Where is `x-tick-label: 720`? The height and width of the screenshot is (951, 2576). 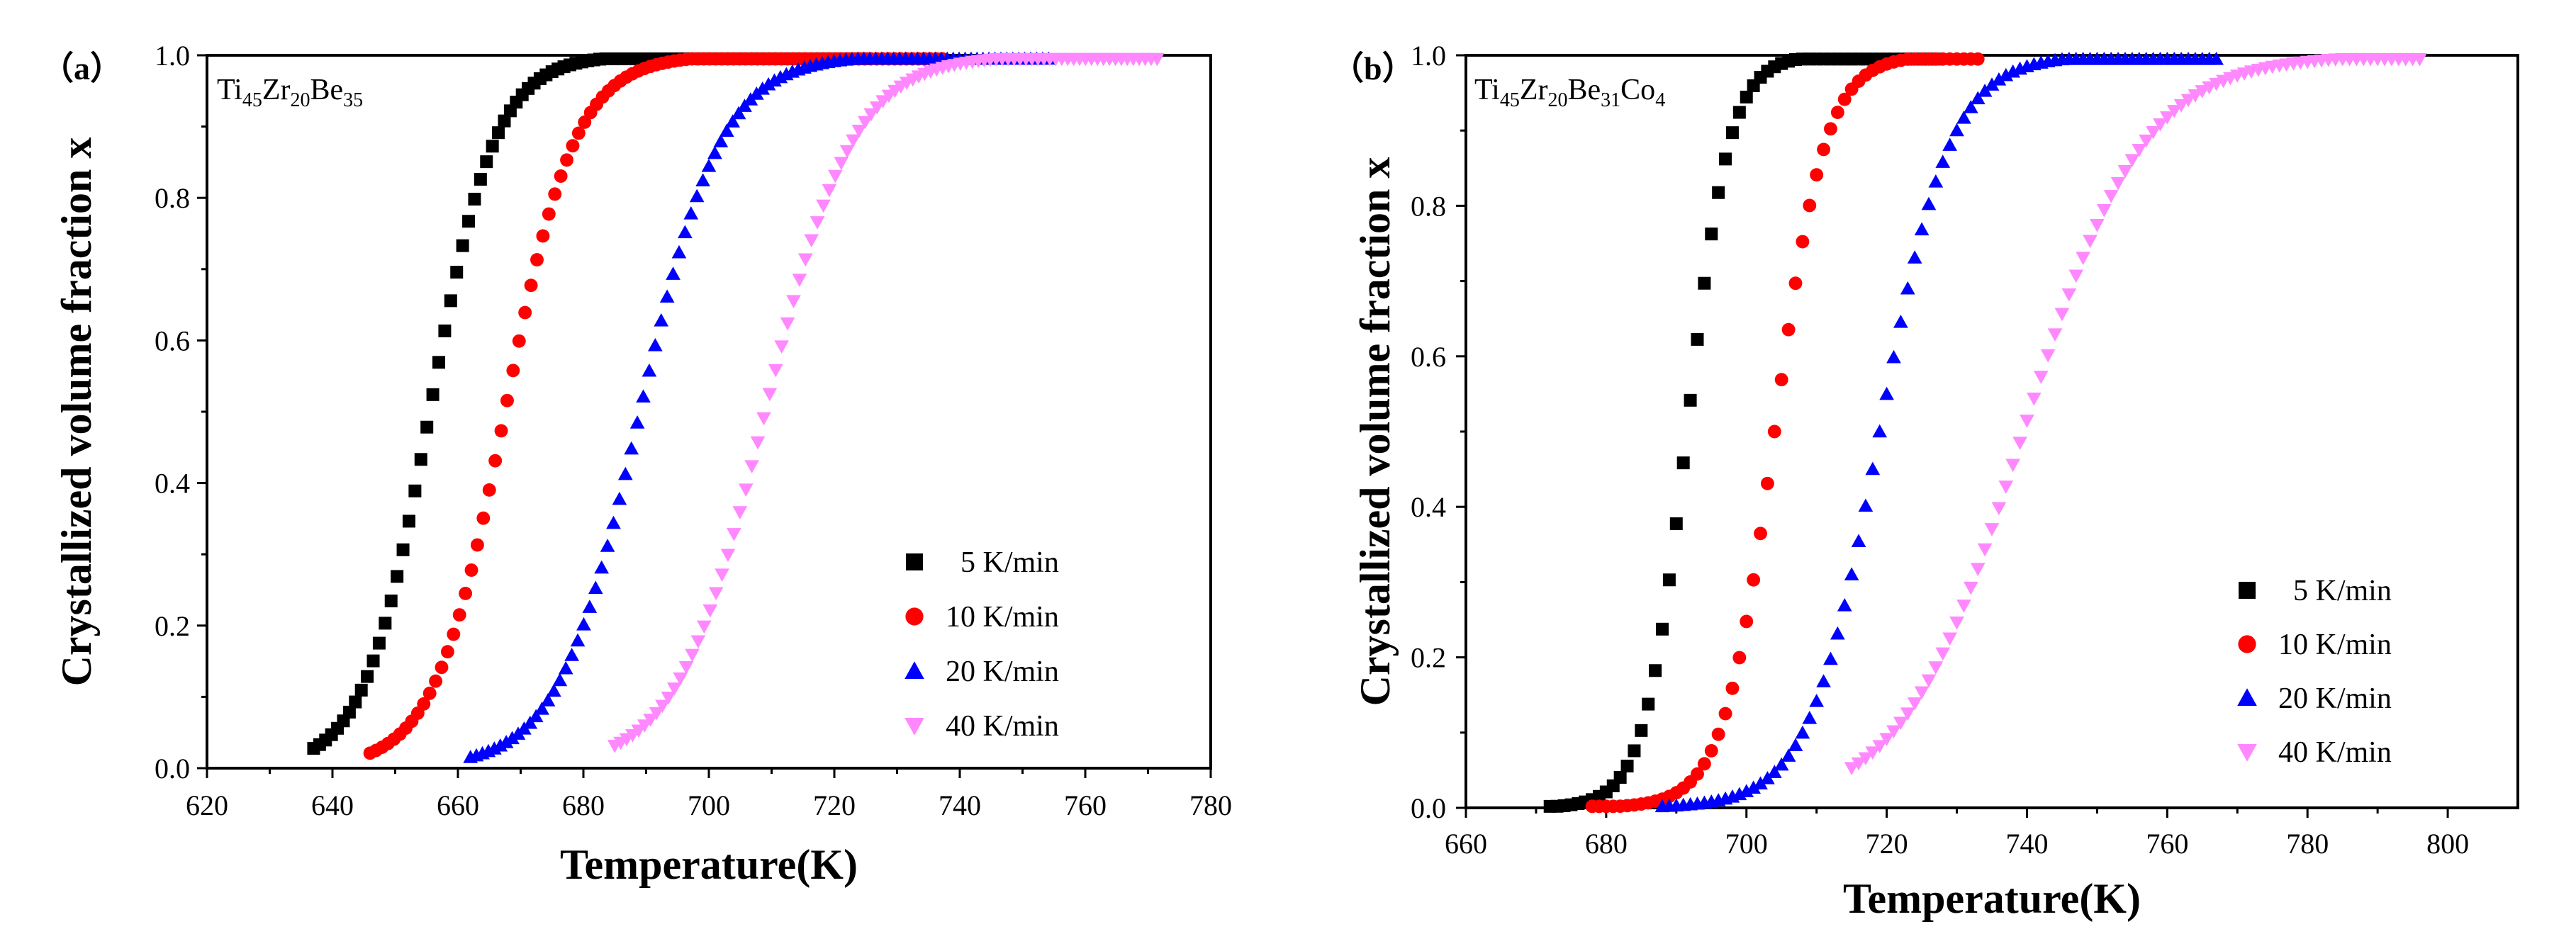 x-tick-label: 720 is located at coordinates (835, 805).